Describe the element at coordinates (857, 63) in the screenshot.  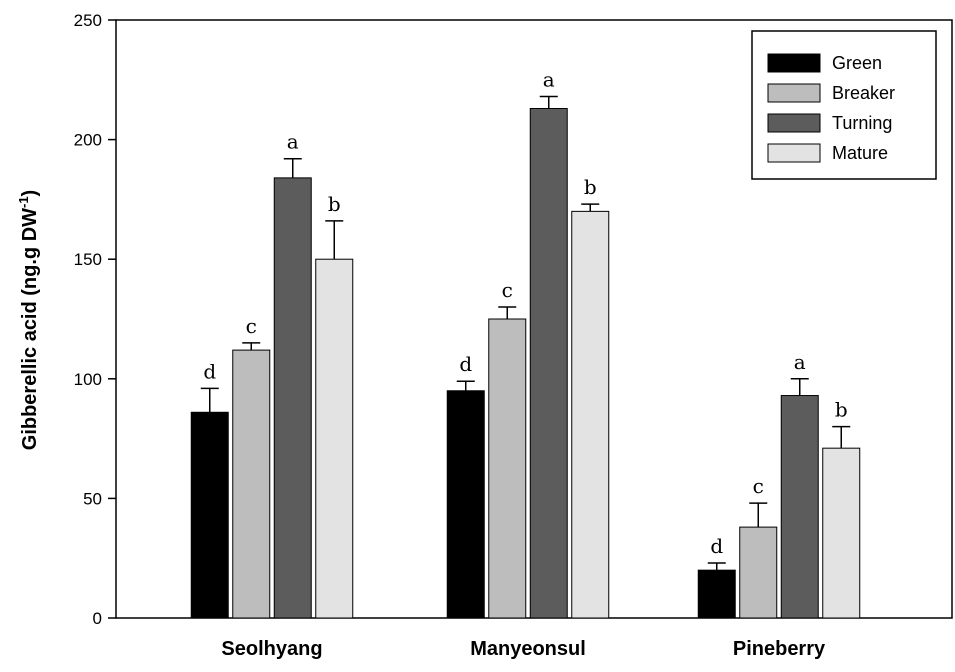
I see `legend-label: Green` at that location.